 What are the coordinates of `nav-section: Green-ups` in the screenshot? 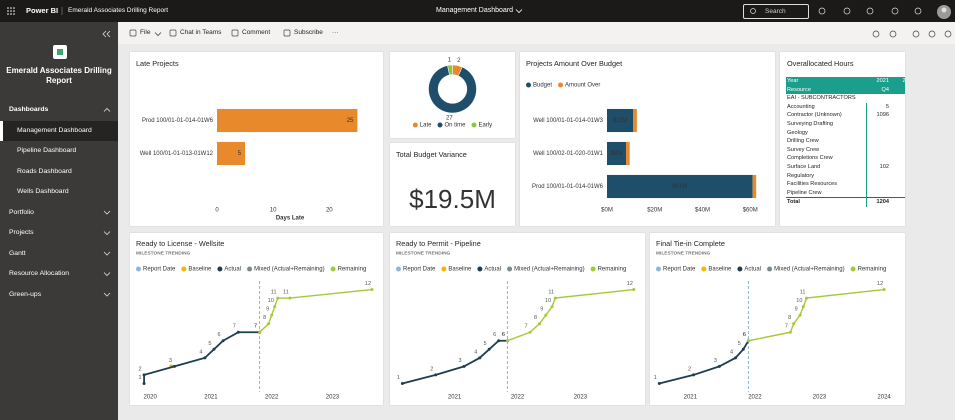 It's located at (59, 295).